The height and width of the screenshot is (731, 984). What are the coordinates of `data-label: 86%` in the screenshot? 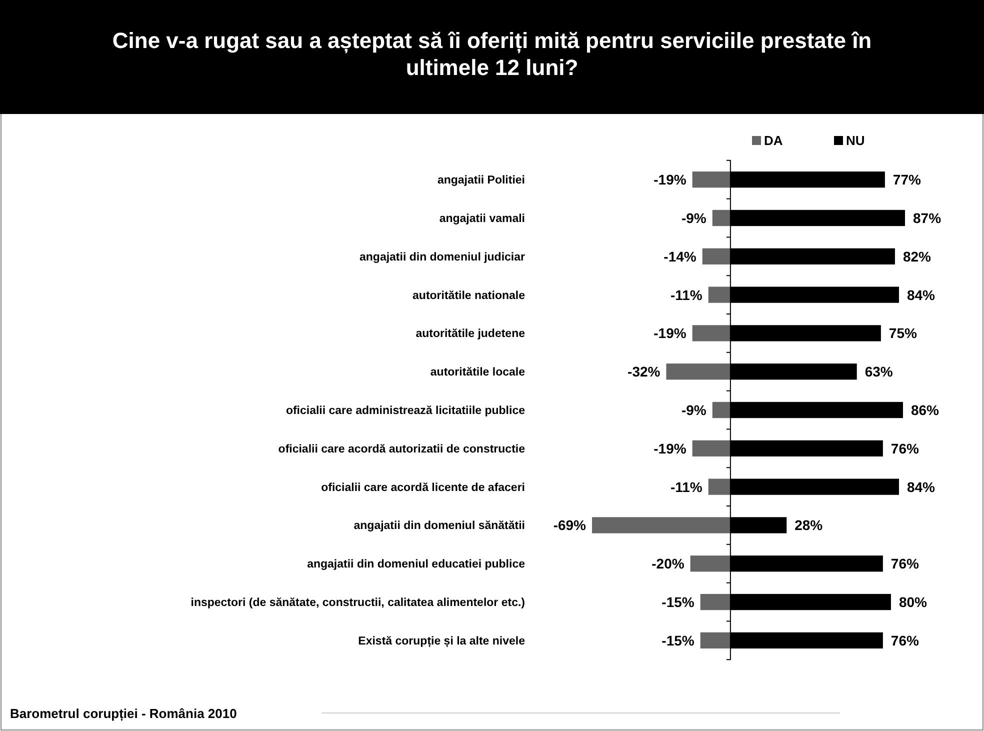 It's located at (925, 410).